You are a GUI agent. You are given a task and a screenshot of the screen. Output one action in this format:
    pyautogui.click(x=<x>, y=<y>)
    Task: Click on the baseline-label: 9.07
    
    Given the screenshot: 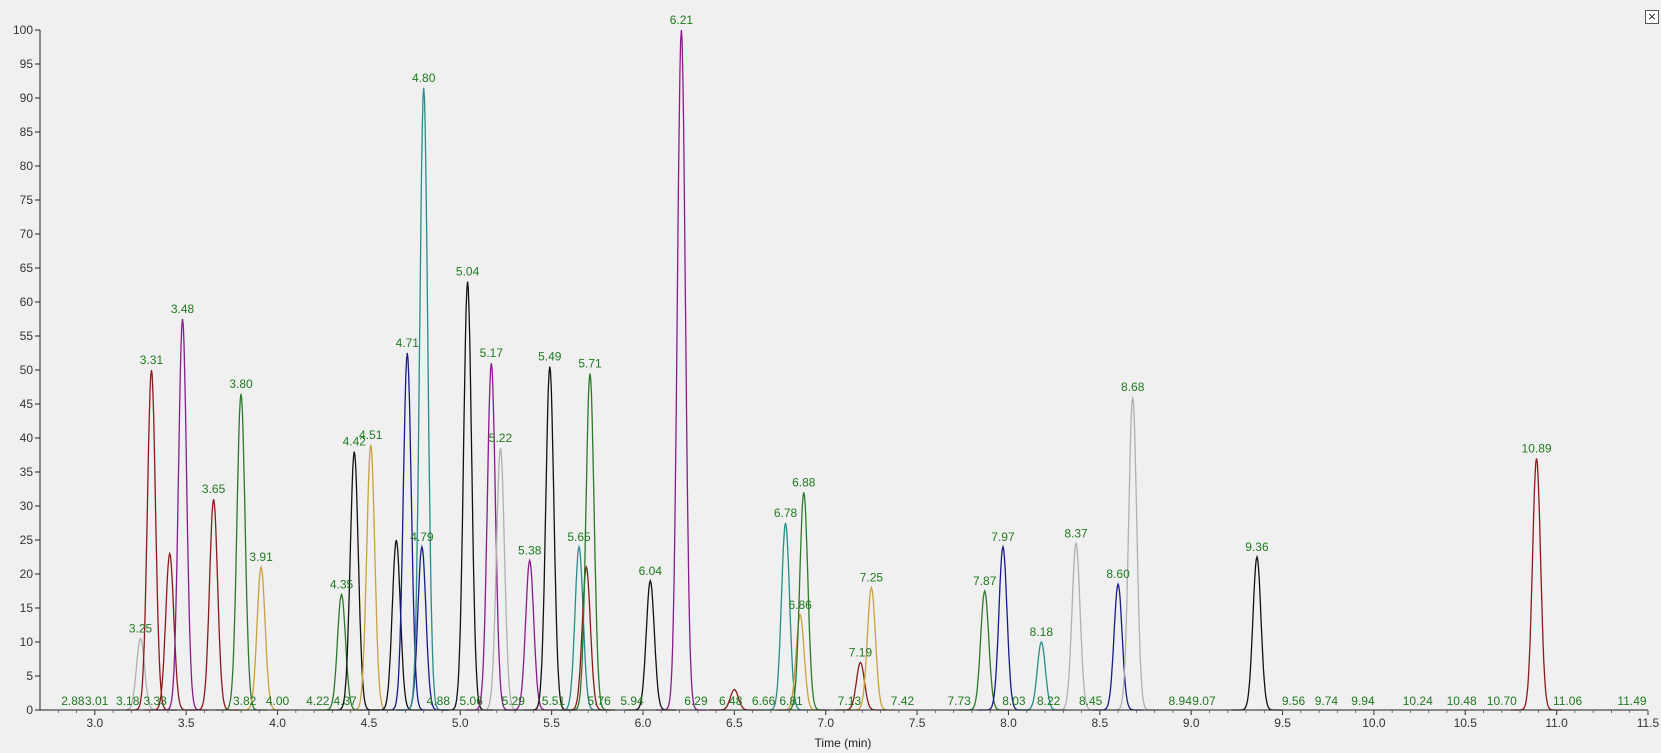 What is the action you would take?
    pyautogui.click(x=1204, y=701)
    